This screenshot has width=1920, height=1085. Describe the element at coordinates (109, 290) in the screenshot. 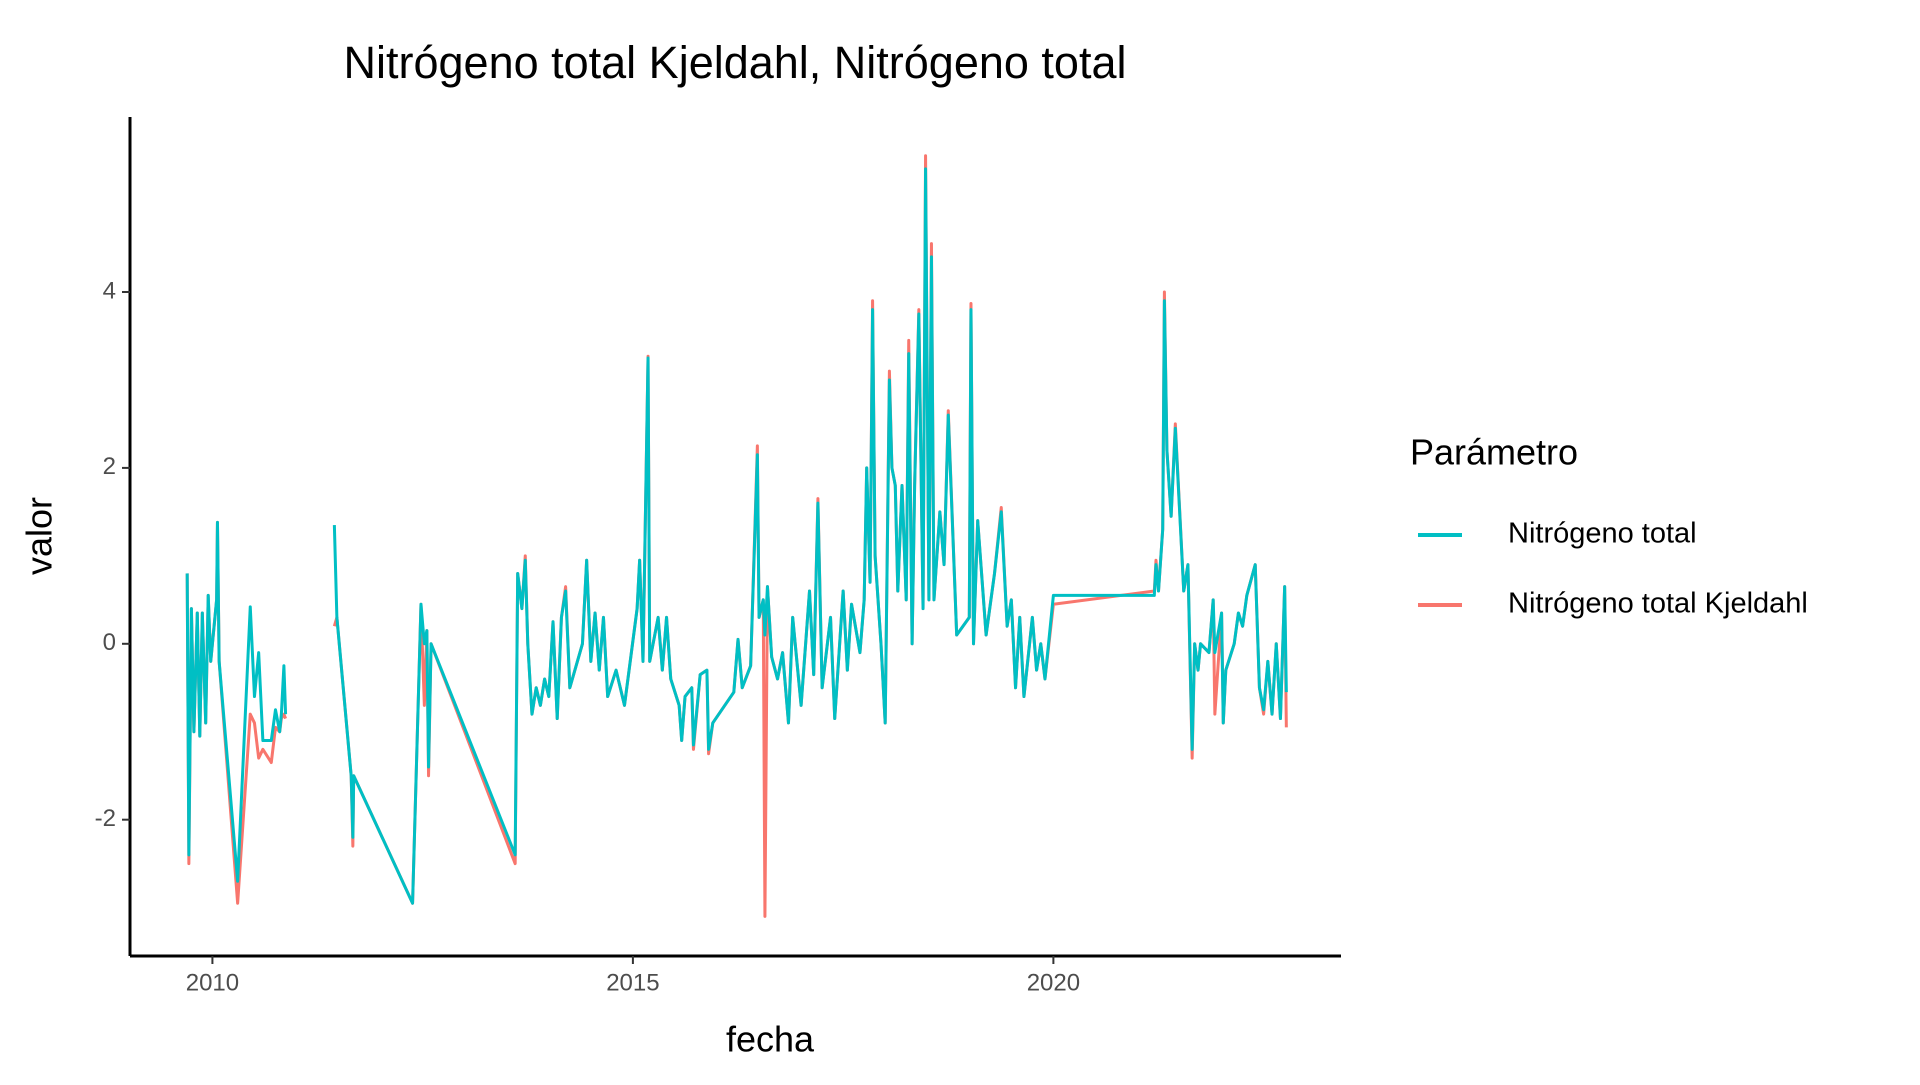

I see `y-tick-label: 4` at that location.